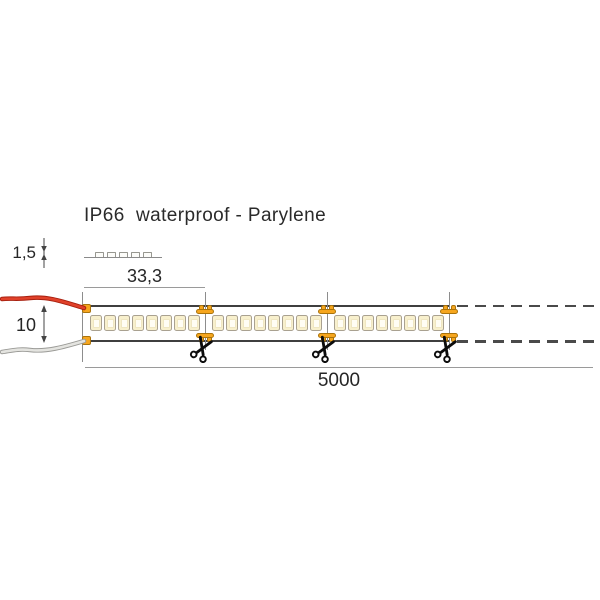  I want to click on red-wire-icon, so click(43, 303).